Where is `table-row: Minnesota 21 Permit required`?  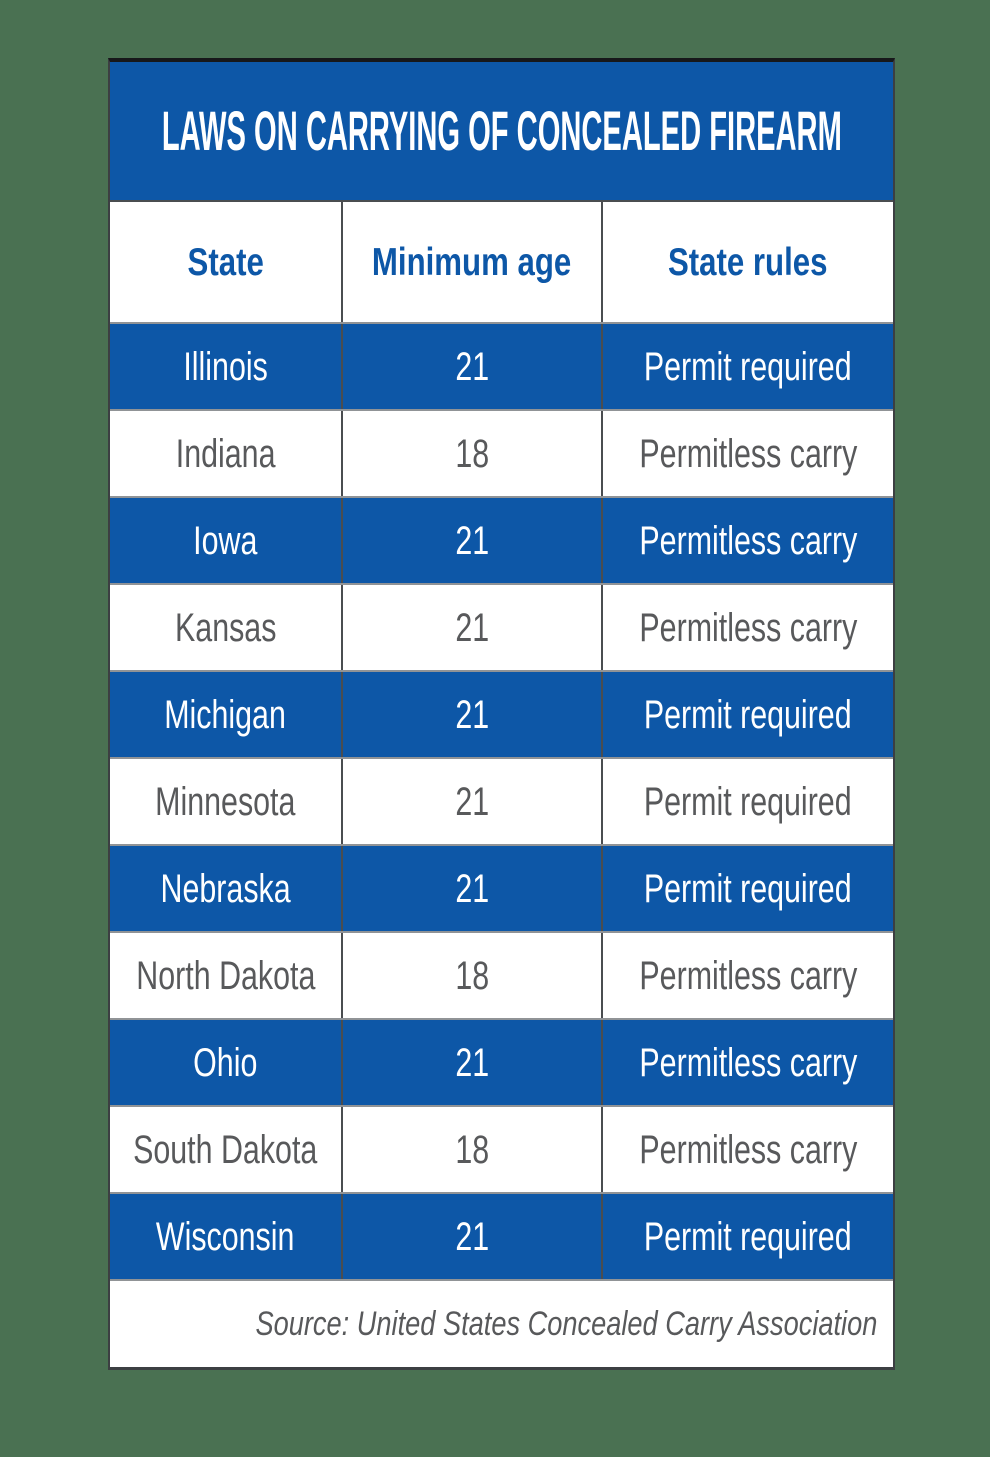 table-row: Minnesota 21 Permit required is located at coordinates (501, 800).